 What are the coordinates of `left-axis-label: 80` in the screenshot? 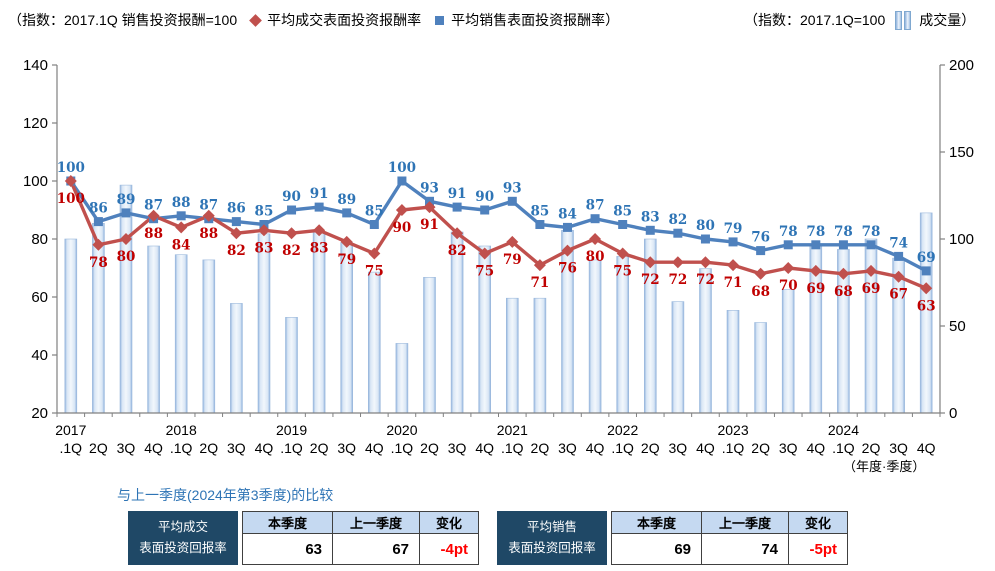 It's located at (39, 239).